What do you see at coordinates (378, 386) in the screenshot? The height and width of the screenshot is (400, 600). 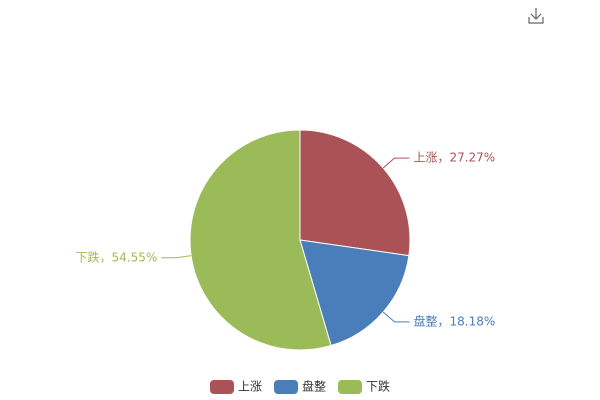 I see `legend-label: 下跌` at bounding box center [378, 386].